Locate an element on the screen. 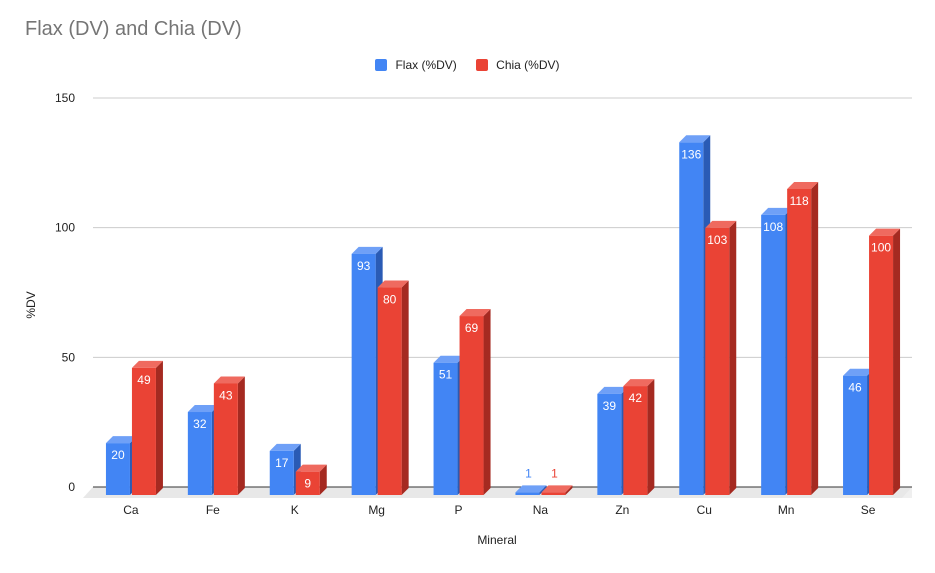  data-label: 32 is located at coordinates (200, 424).